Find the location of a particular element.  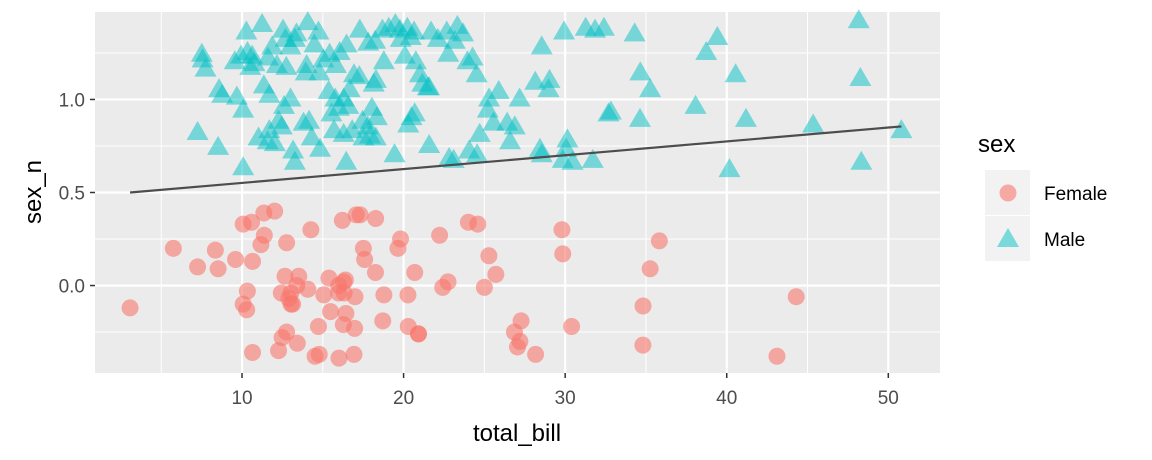

x-tick-label: 50 is located at coordinates (888, 398).